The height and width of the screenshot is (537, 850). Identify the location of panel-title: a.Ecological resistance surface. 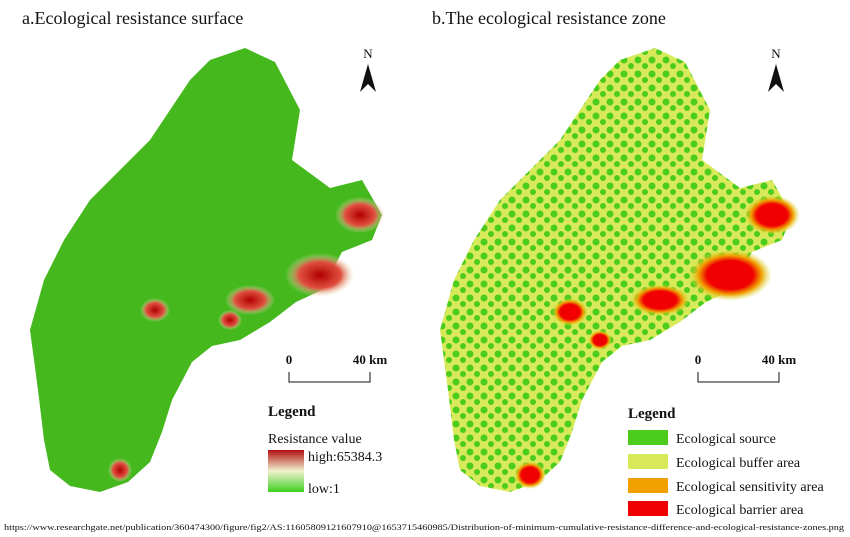
(132, 18).